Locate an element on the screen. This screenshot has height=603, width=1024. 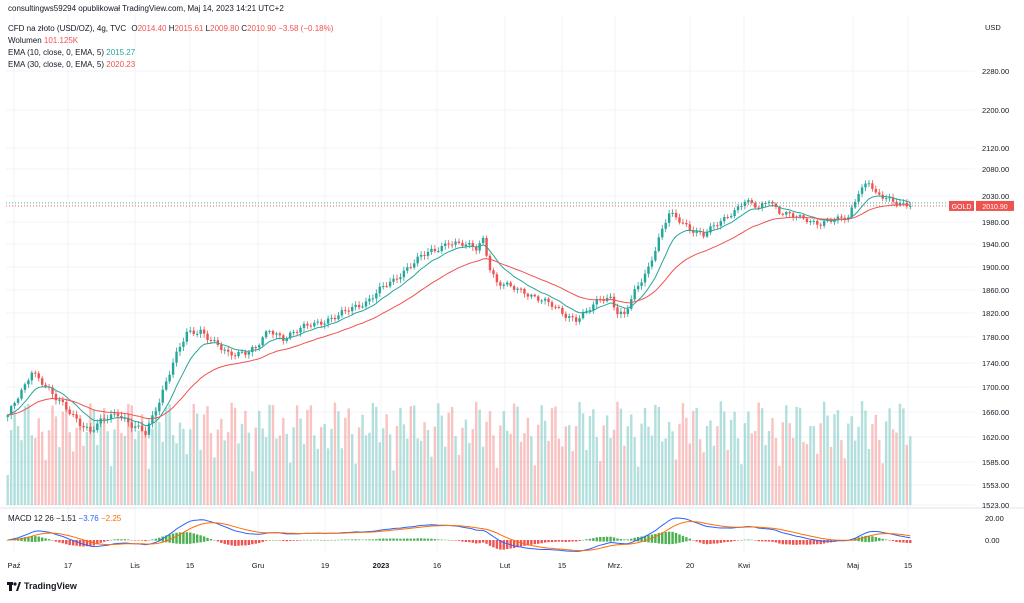
ema30-legend: EMA (30, close, 0, EMA, 5) 2020.23 is located at coordinates (71, 65).